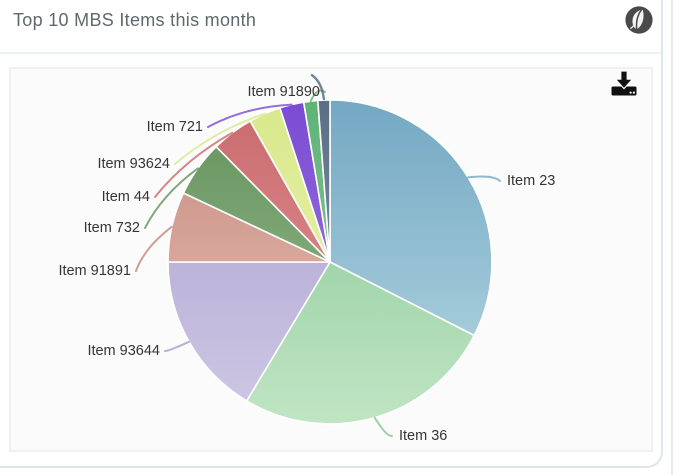 The width and height of the screenshot is (675, 475). I want to click on slice-label: Item 93644, so click(123, 351).